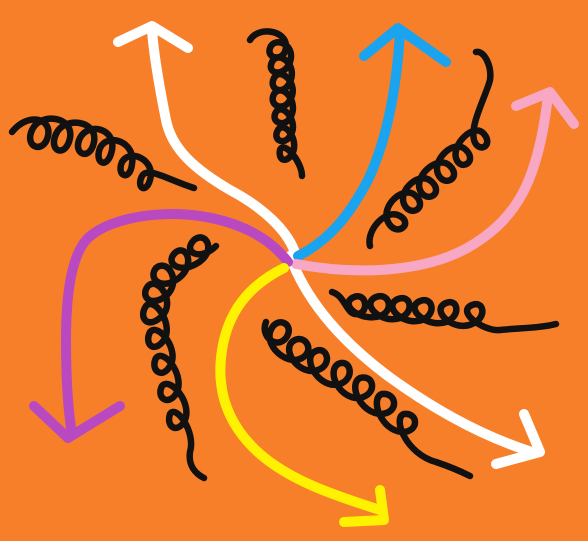  What do you see at coordinates (518, 439) in the screenshot?
I see `white-arrow-down-right-head` at bounding box center [518, 439].